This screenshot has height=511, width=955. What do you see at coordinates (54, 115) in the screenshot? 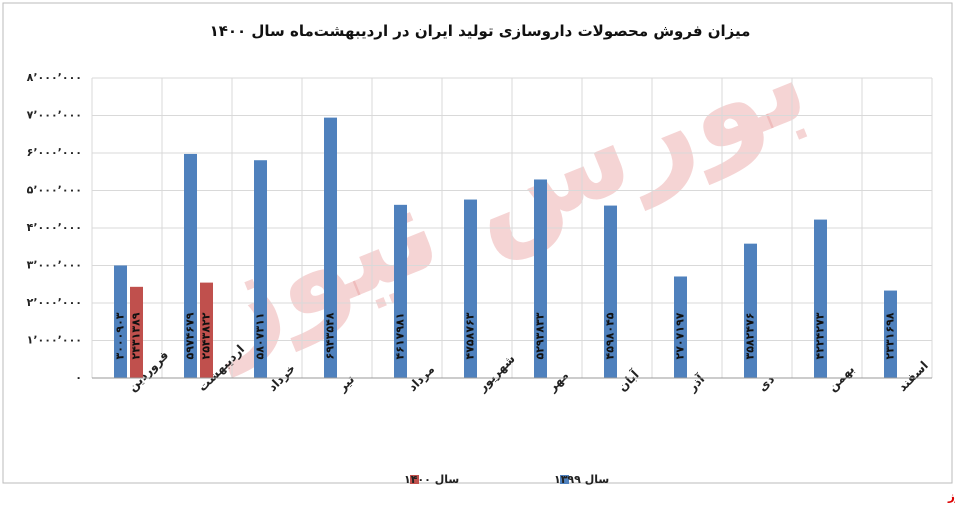
I see `y-tick-label: ۷٬۰۰۰٬۰۰۰` at bounding box center [54, 115].